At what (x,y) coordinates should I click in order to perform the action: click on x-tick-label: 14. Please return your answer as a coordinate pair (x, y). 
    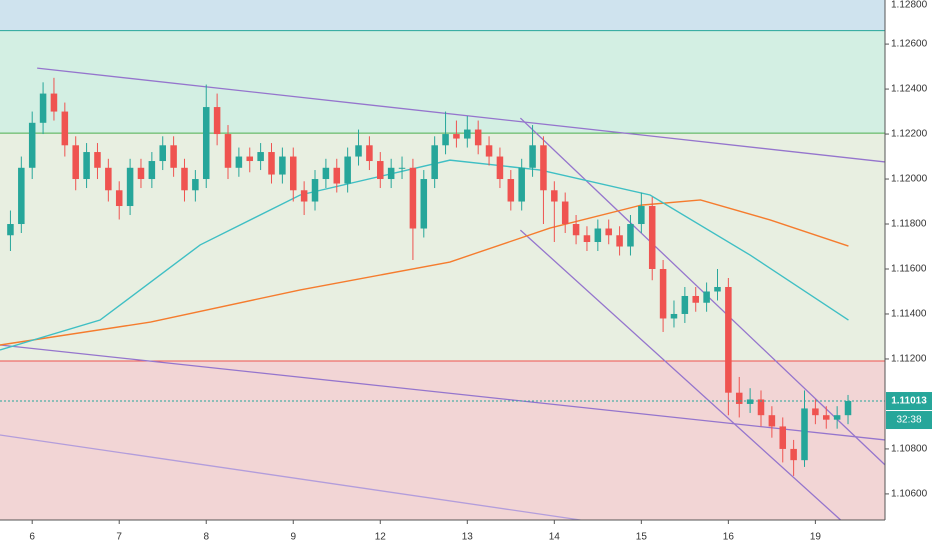
    Looking at the image, I should click on (555, 537).